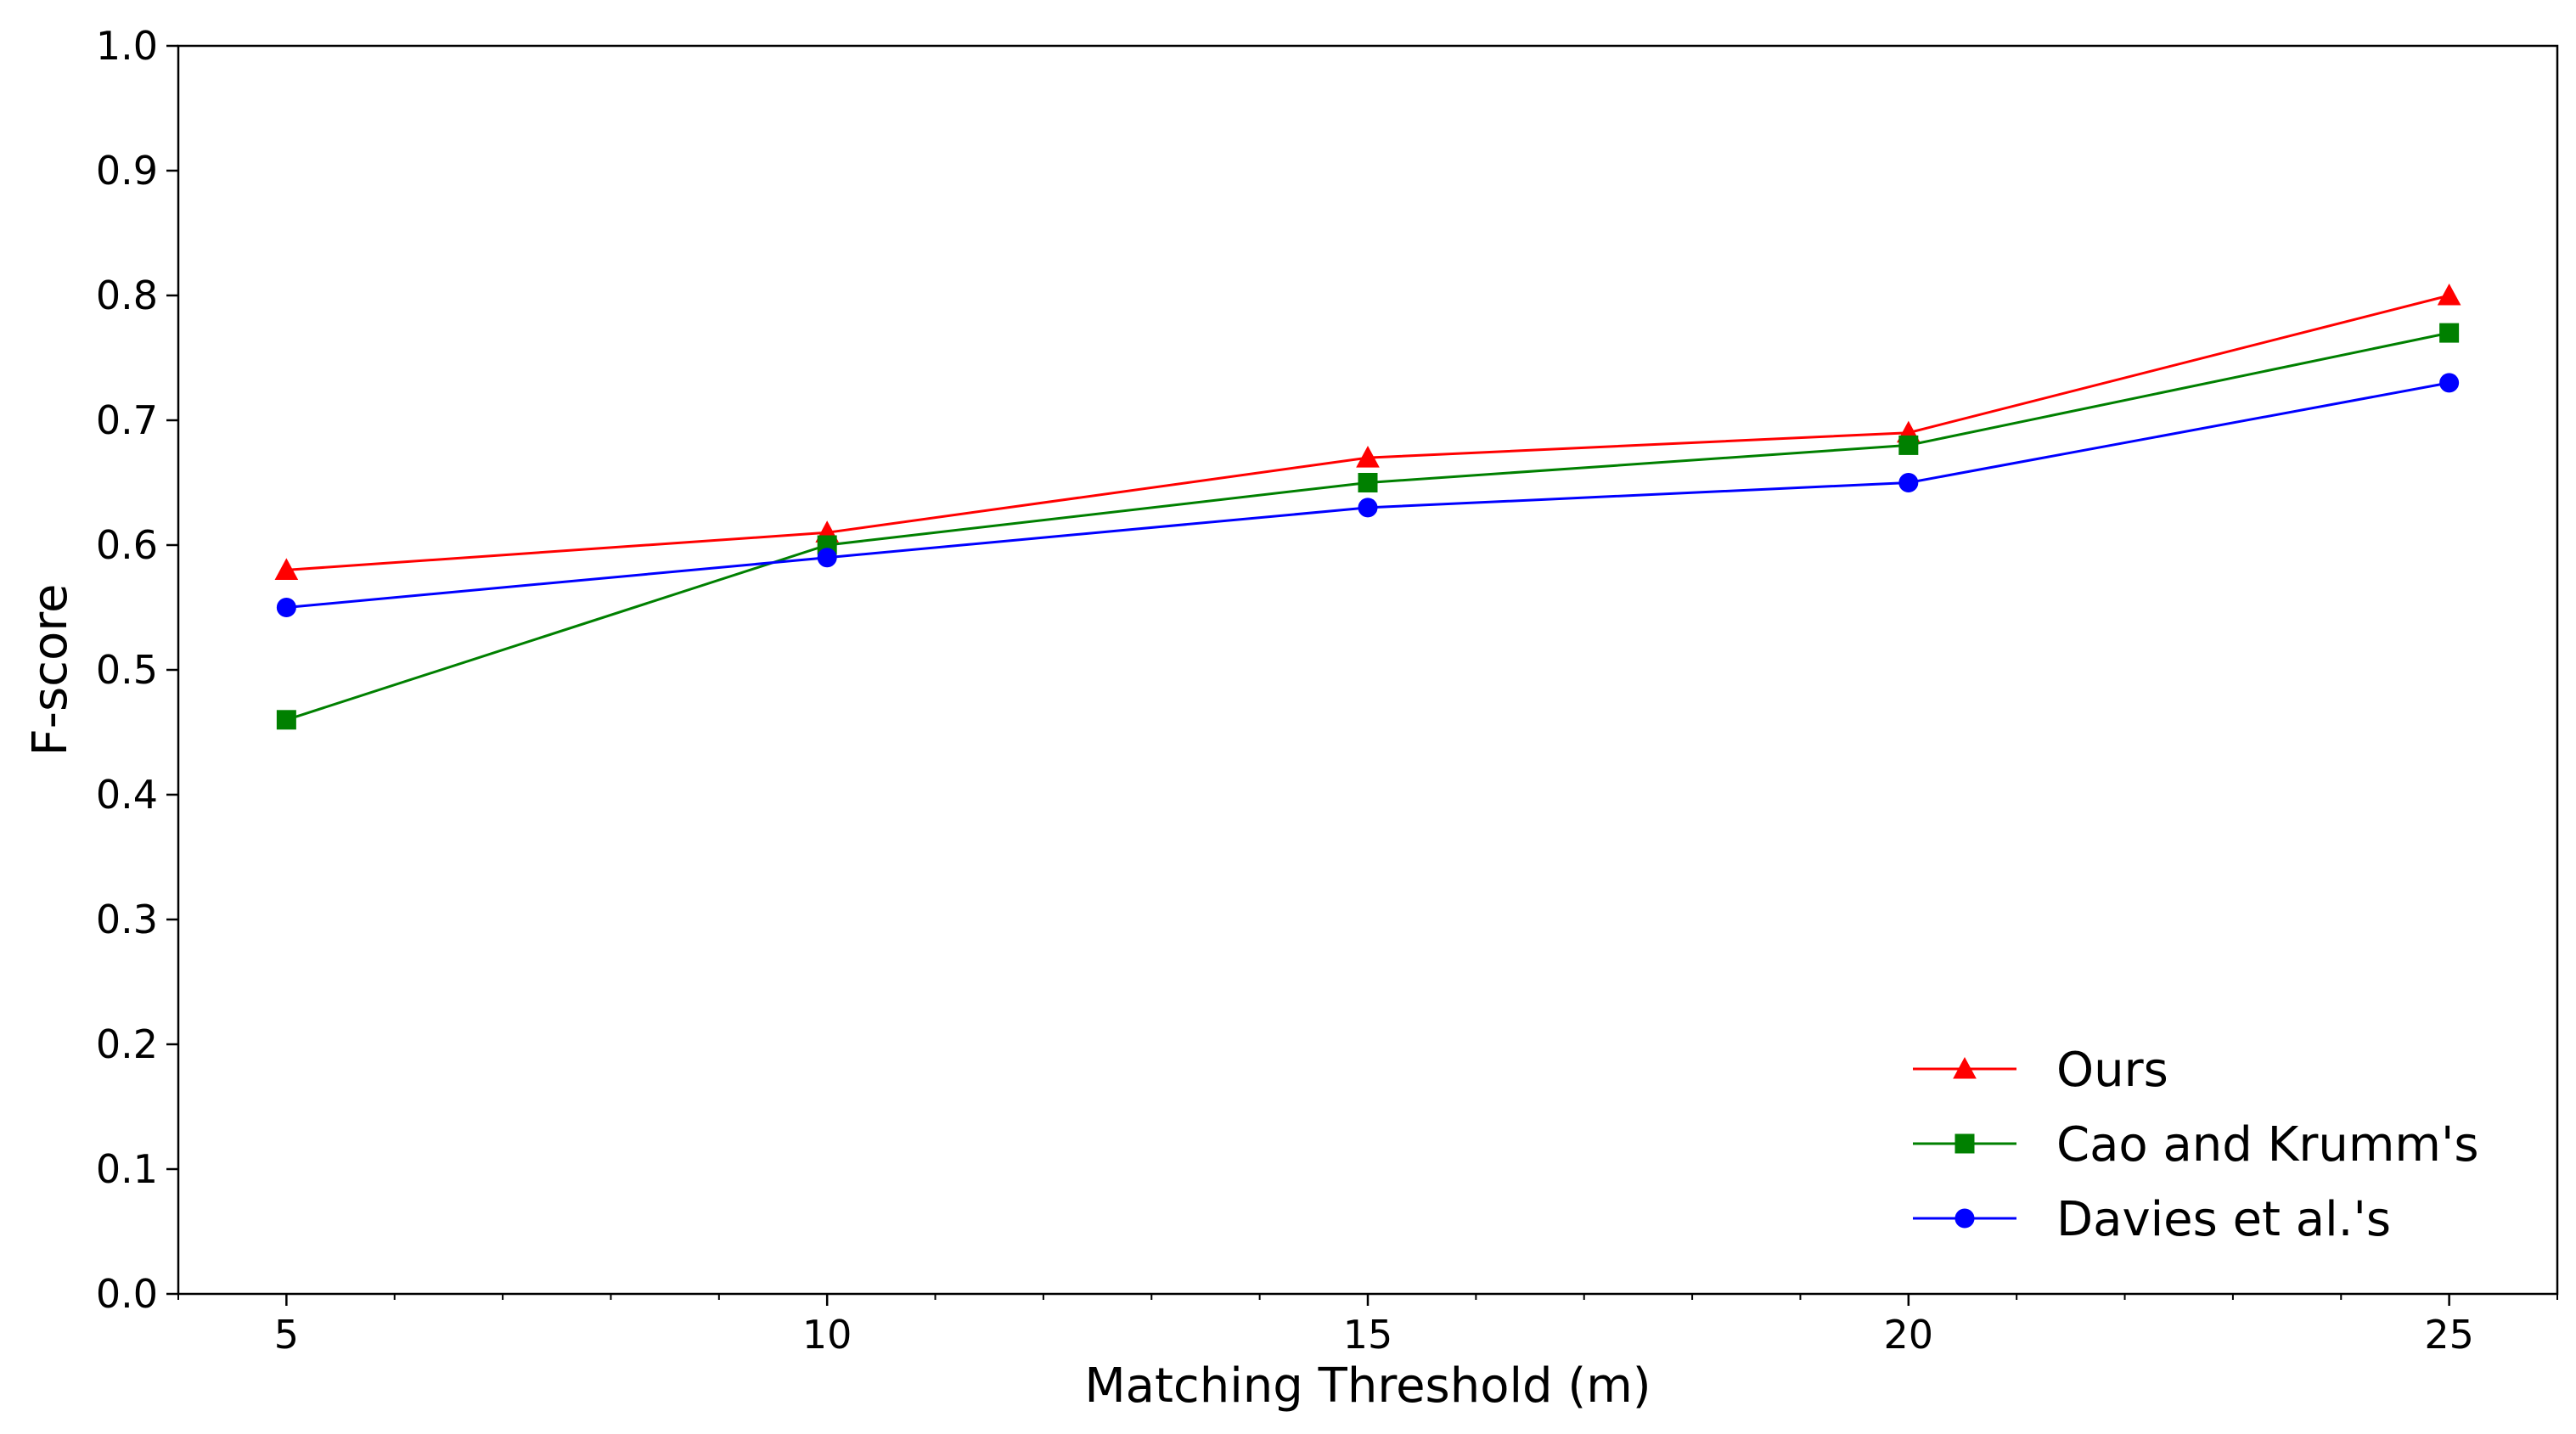  Describe the element at coordinates (2449, 1335) in the screenshot. I see `x-tick-label: 25` at that location.